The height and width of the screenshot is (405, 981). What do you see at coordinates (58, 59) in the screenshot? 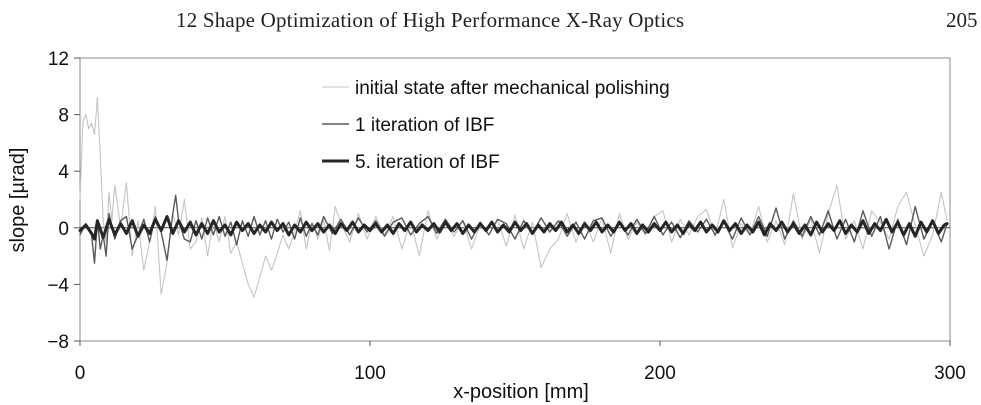
I see `y-tick-label: 12` at bounding box center [58, 59].